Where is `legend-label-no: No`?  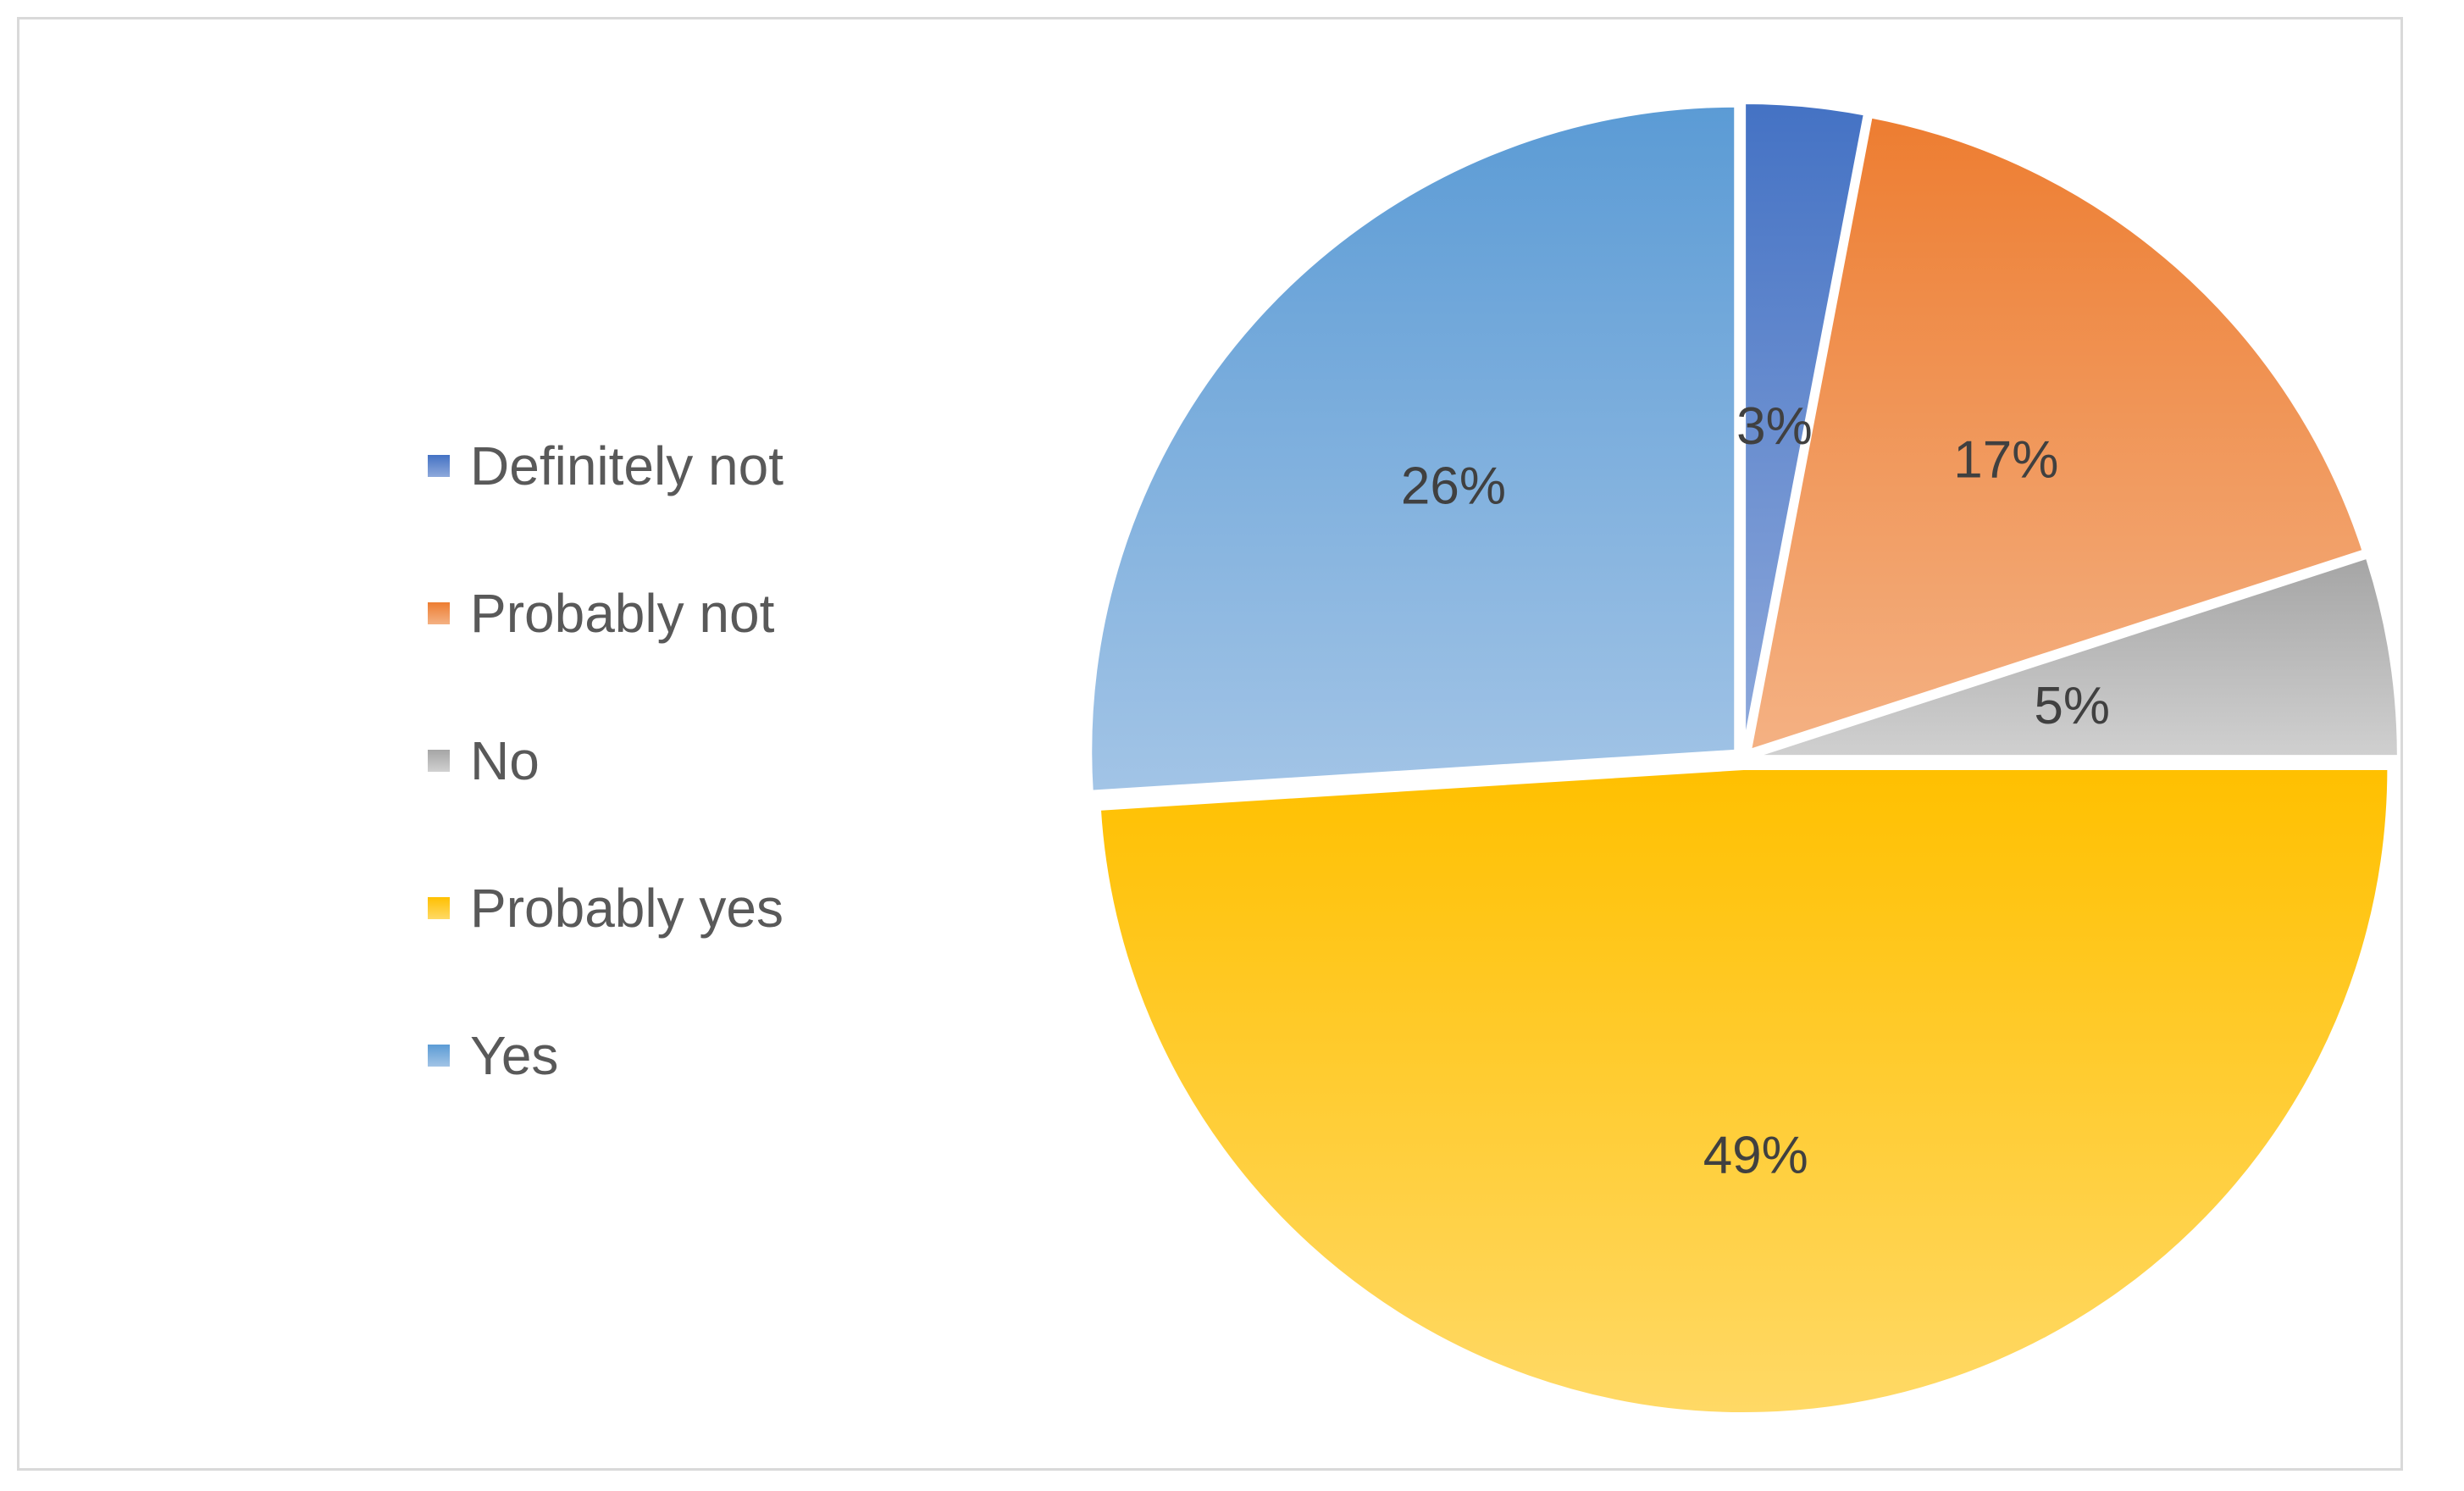
legend-label-no: No is located at coordinates (505, 760).